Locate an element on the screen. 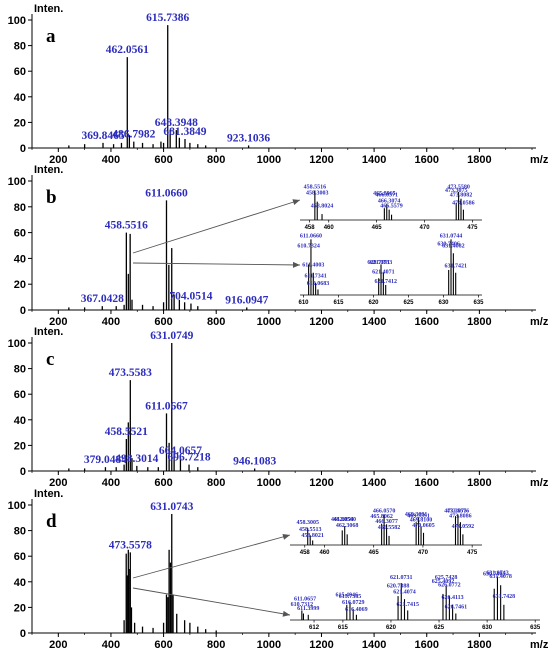  inset-peak-label: 466.0571 is located at coordinates (387, 196).